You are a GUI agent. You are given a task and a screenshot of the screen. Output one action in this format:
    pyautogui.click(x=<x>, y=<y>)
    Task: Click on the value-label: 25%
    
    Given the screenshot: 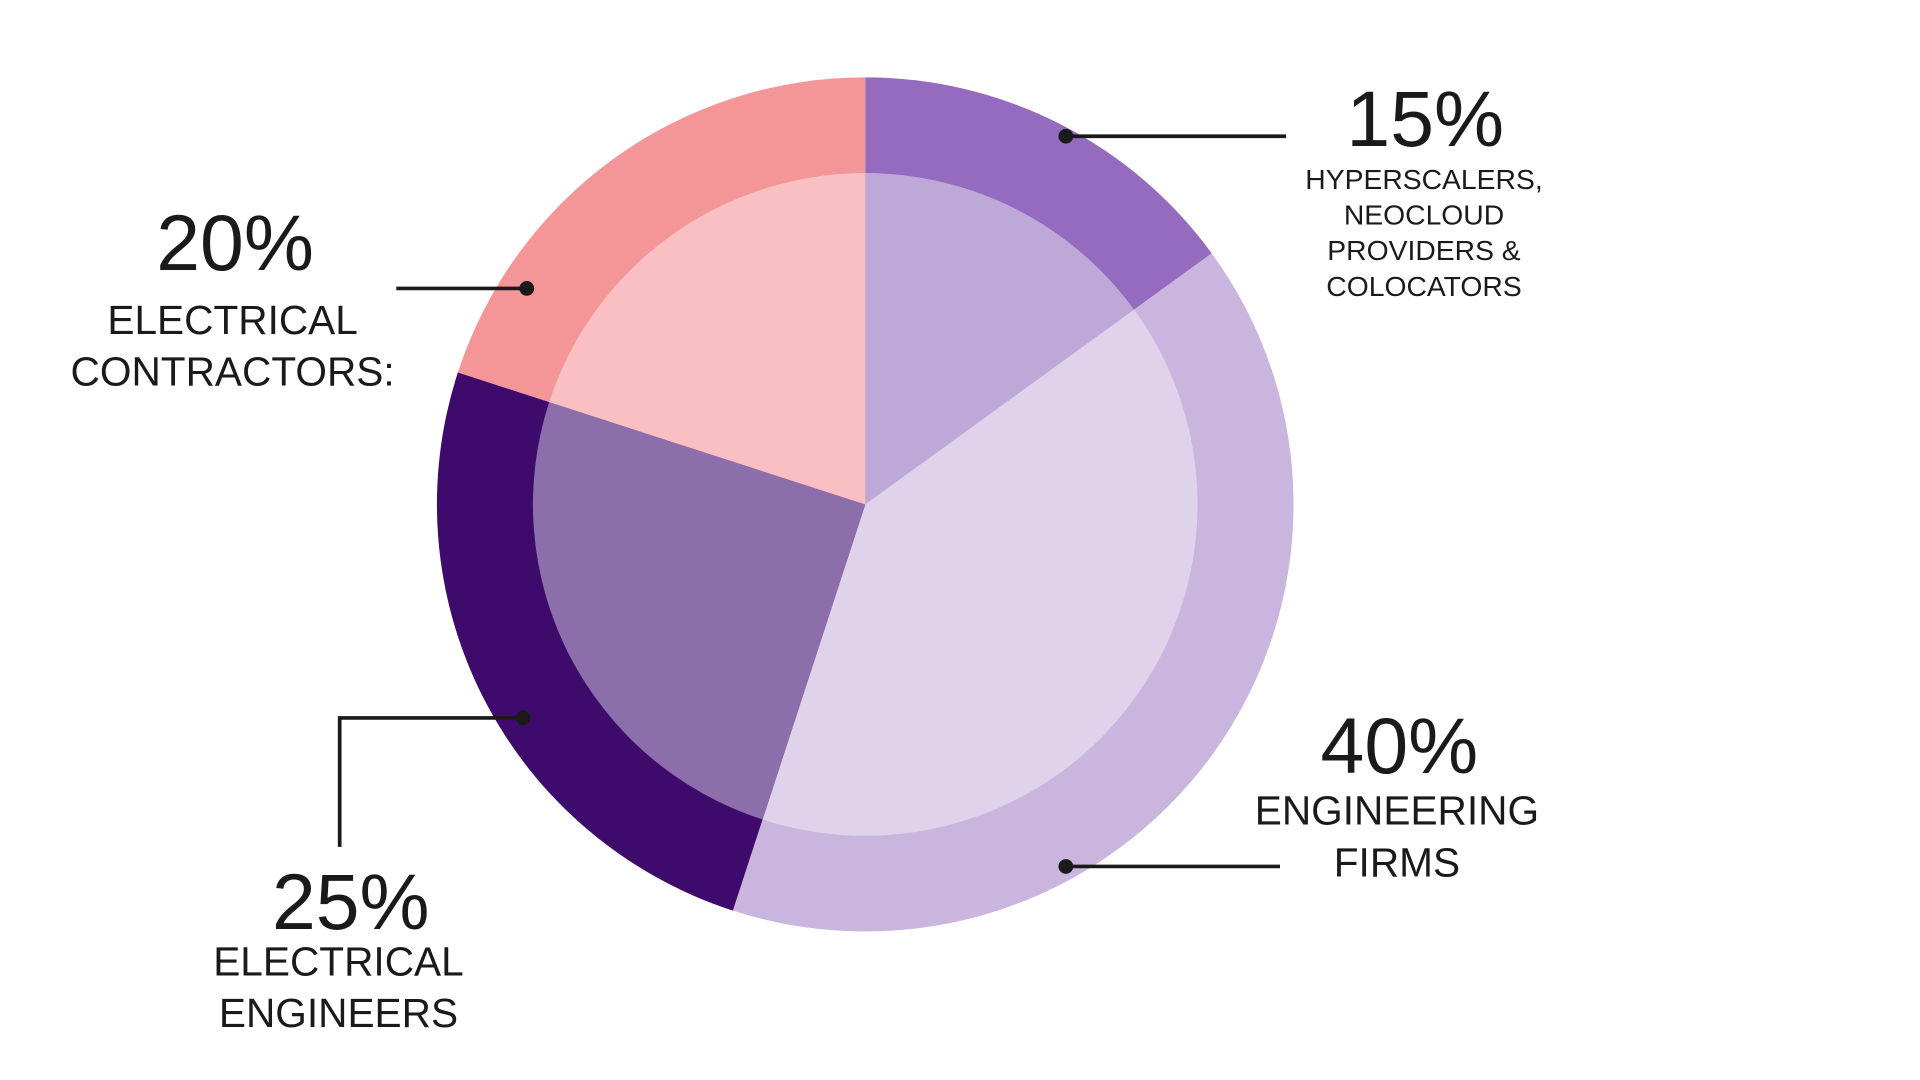 What is the action you would take?
    pyautogui.click(x=351, y=902)
    